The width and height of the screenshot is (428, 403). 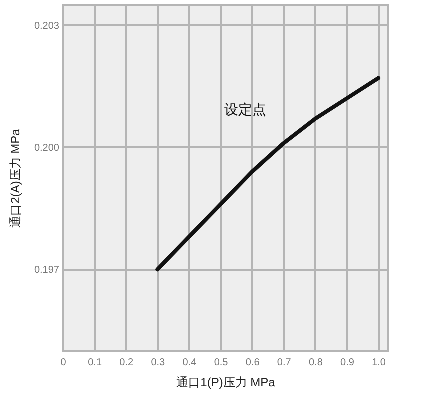 What do you see at coordinates (47, 270) in the screenshot?
I see `y-tick-label: 0.197` at bounding box center [47, 270].